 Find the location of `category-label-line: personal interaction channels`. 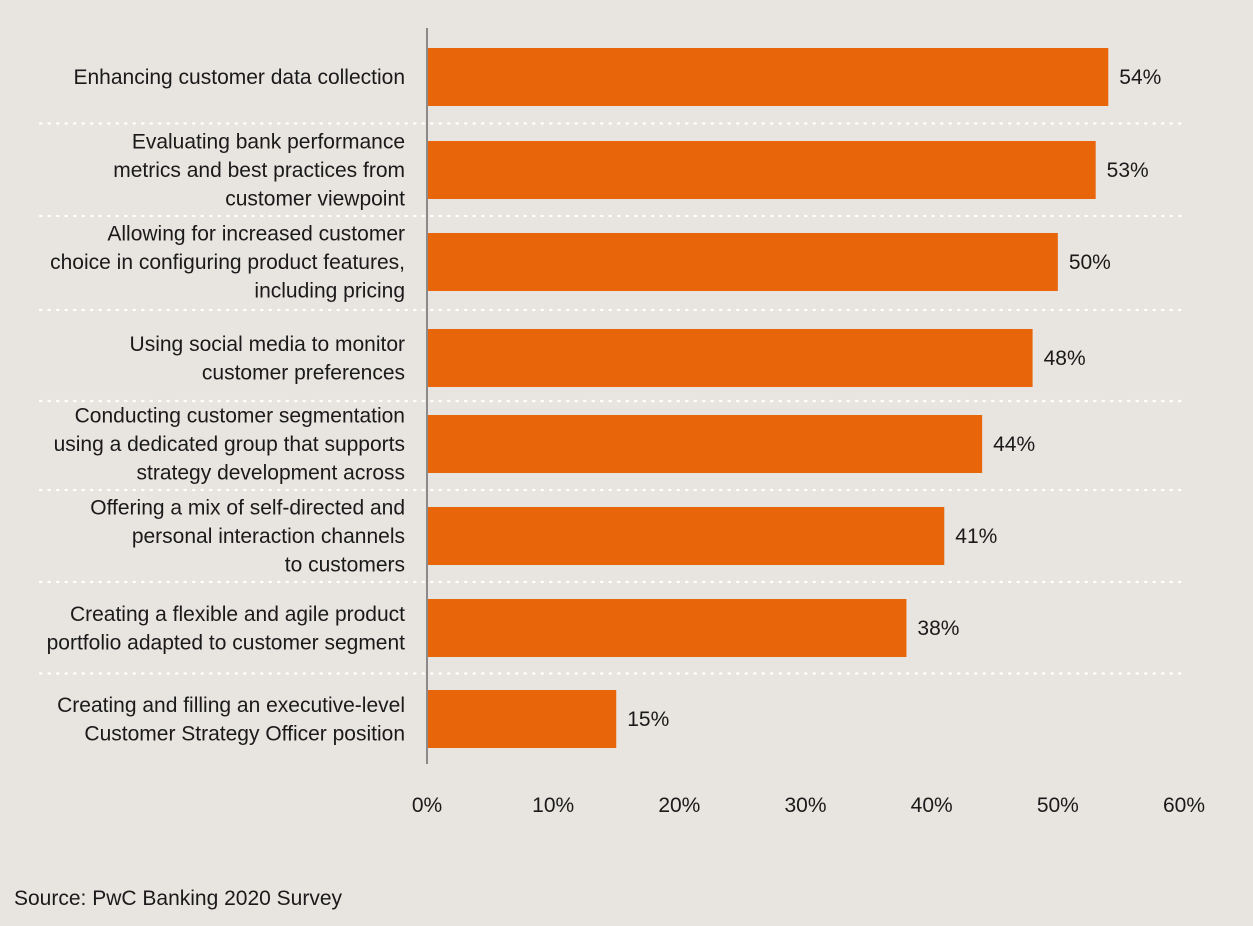

category-label-line: personal interaction channels is located at coordinates (268, 536).